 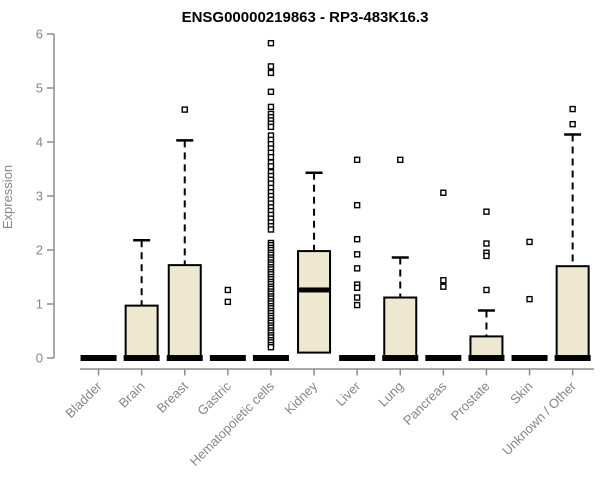 What do you see at coordinates (390, 394) in the screenshot?
I see `x-tick-label: Lung` at bounding box center [390, 394].